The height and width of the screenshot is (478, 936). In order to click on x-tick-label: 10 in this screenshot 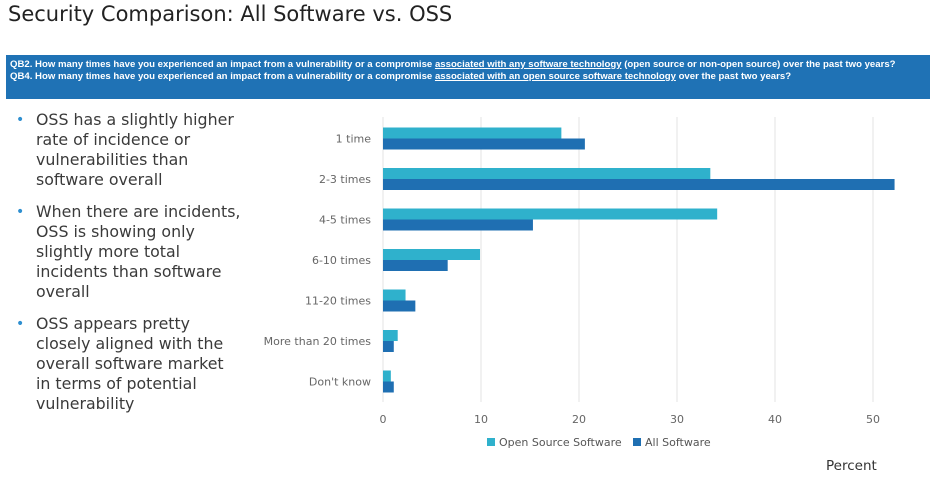, I will do `click(481, 419)`.